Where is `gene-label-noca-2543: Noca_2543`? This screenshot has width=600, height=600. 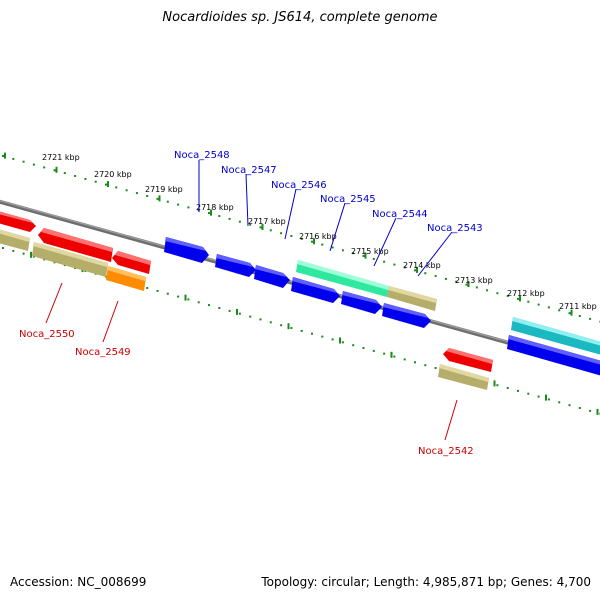
gene-label-noca-2543: Noca_2543 is located at coordinates (455, 228).